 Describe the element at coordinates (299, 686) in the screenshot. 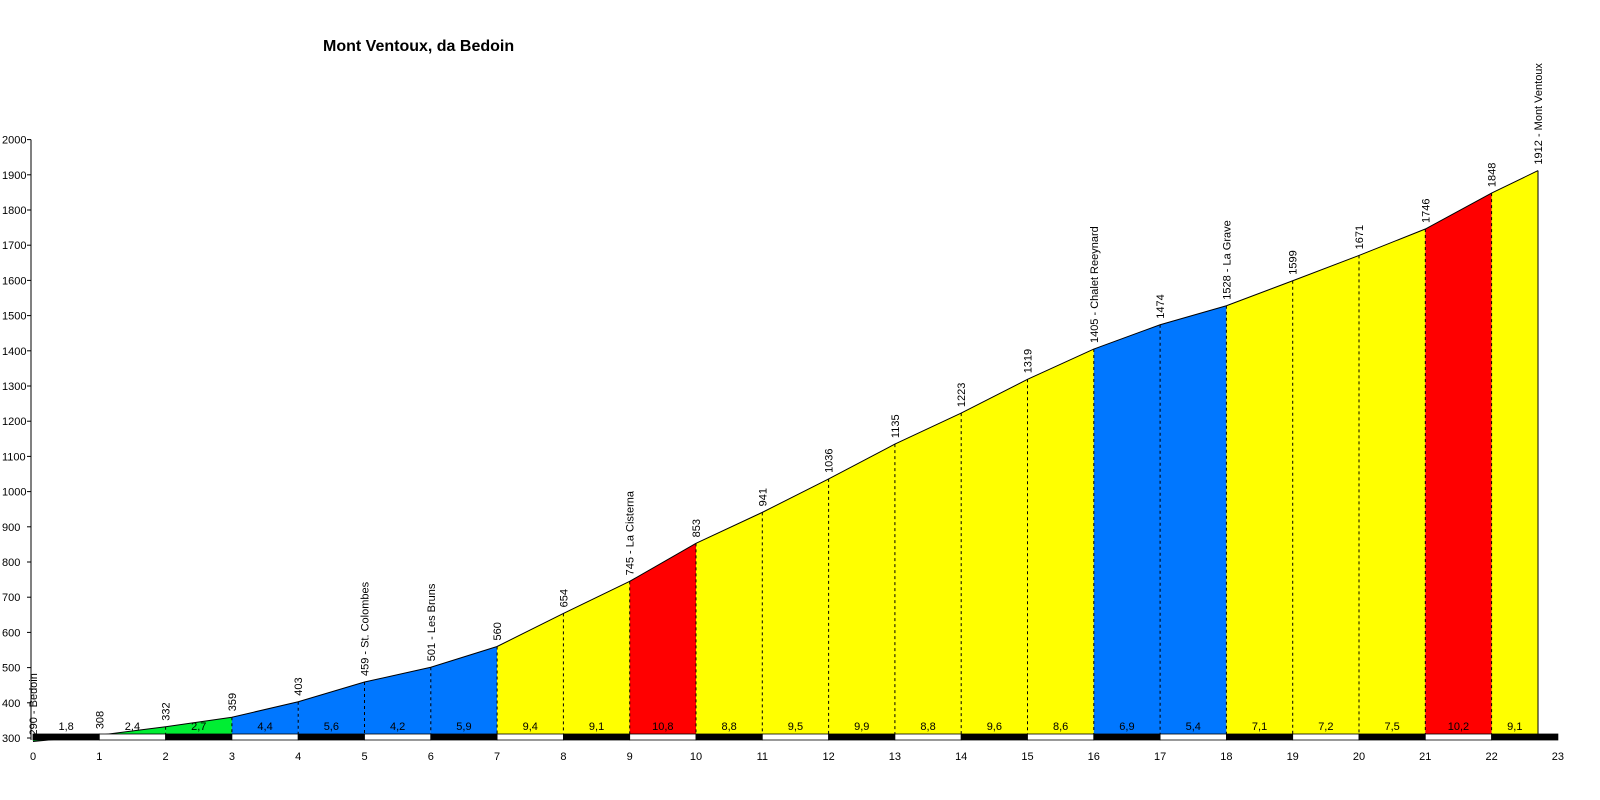

I see `elevation-label: 403` at that location.